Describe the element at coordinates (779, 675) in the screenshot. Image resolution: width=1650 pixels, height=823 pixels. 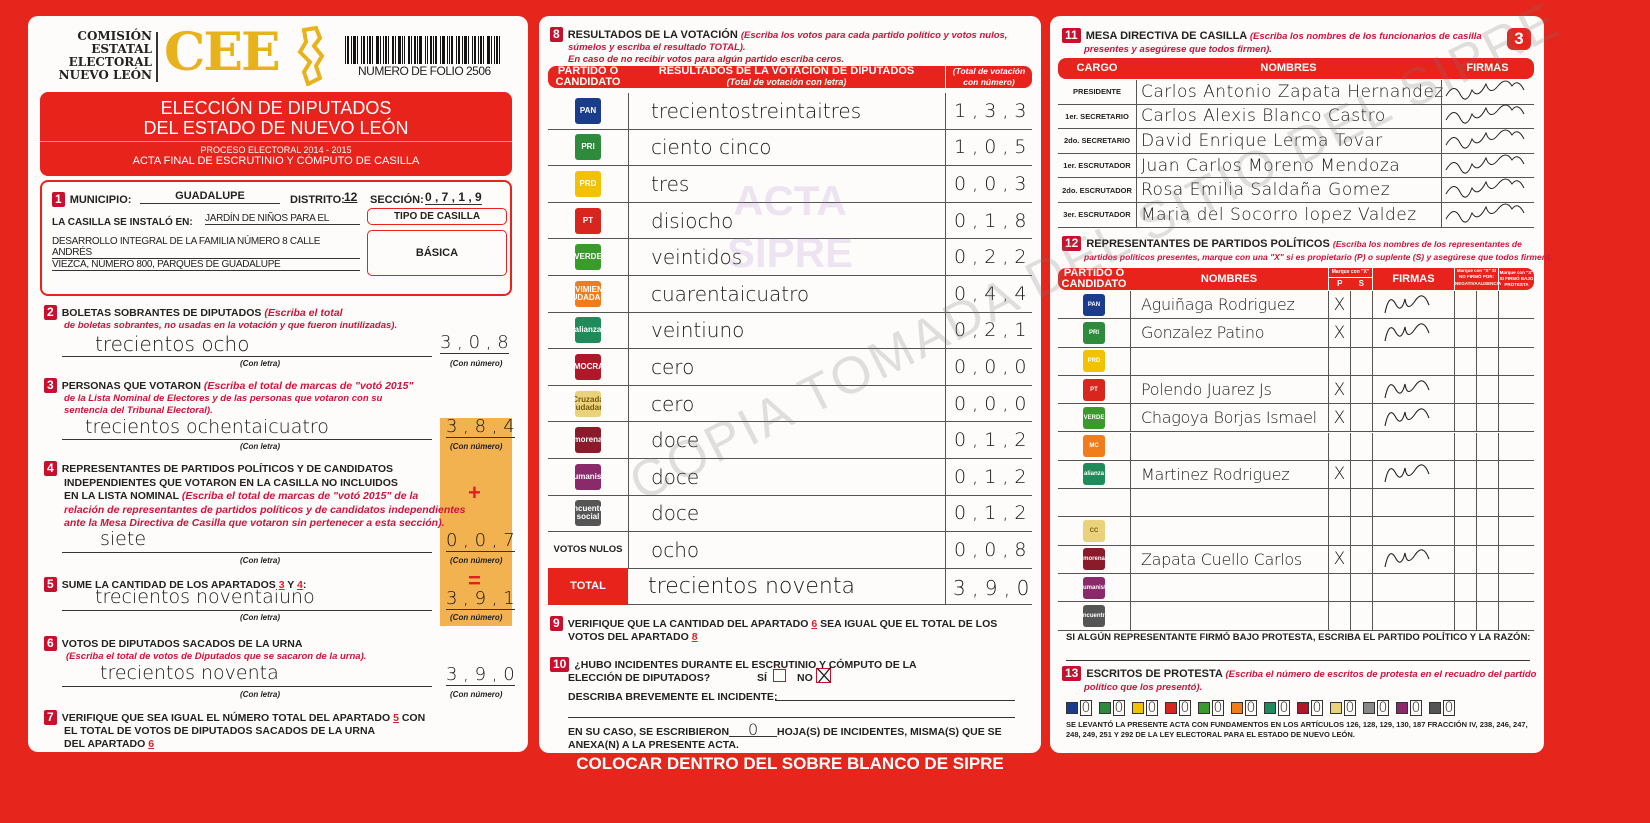
I see `si-checkbox` at that location.